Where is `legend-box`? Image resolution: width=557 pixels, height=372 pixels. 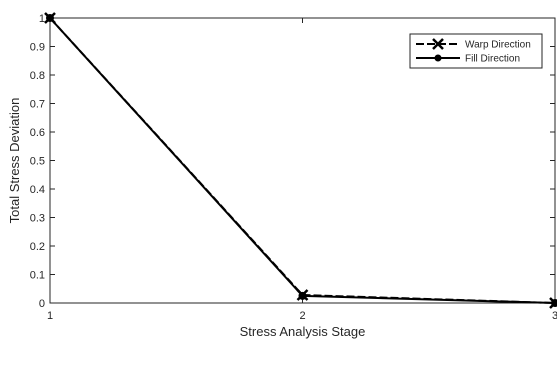 legend-box is located at coordinates (476, 51).